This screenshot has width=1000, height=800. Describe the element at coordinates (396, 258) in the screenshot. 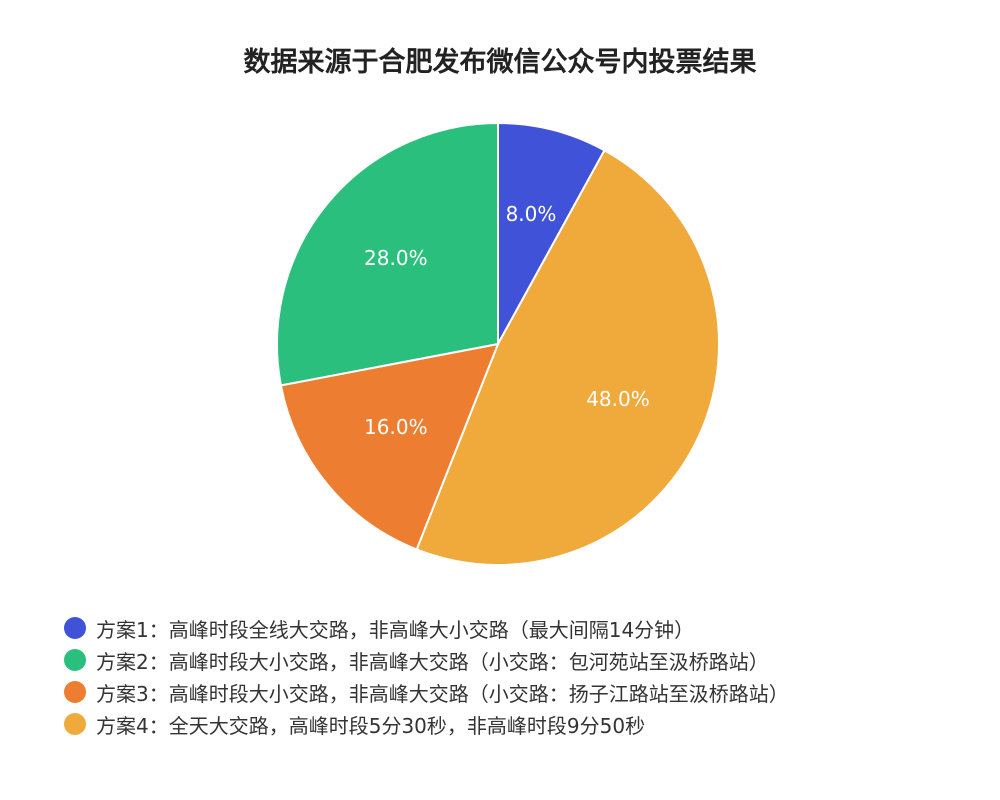

I see `slice-value-label-scheme-2: 28.0%` at that location.